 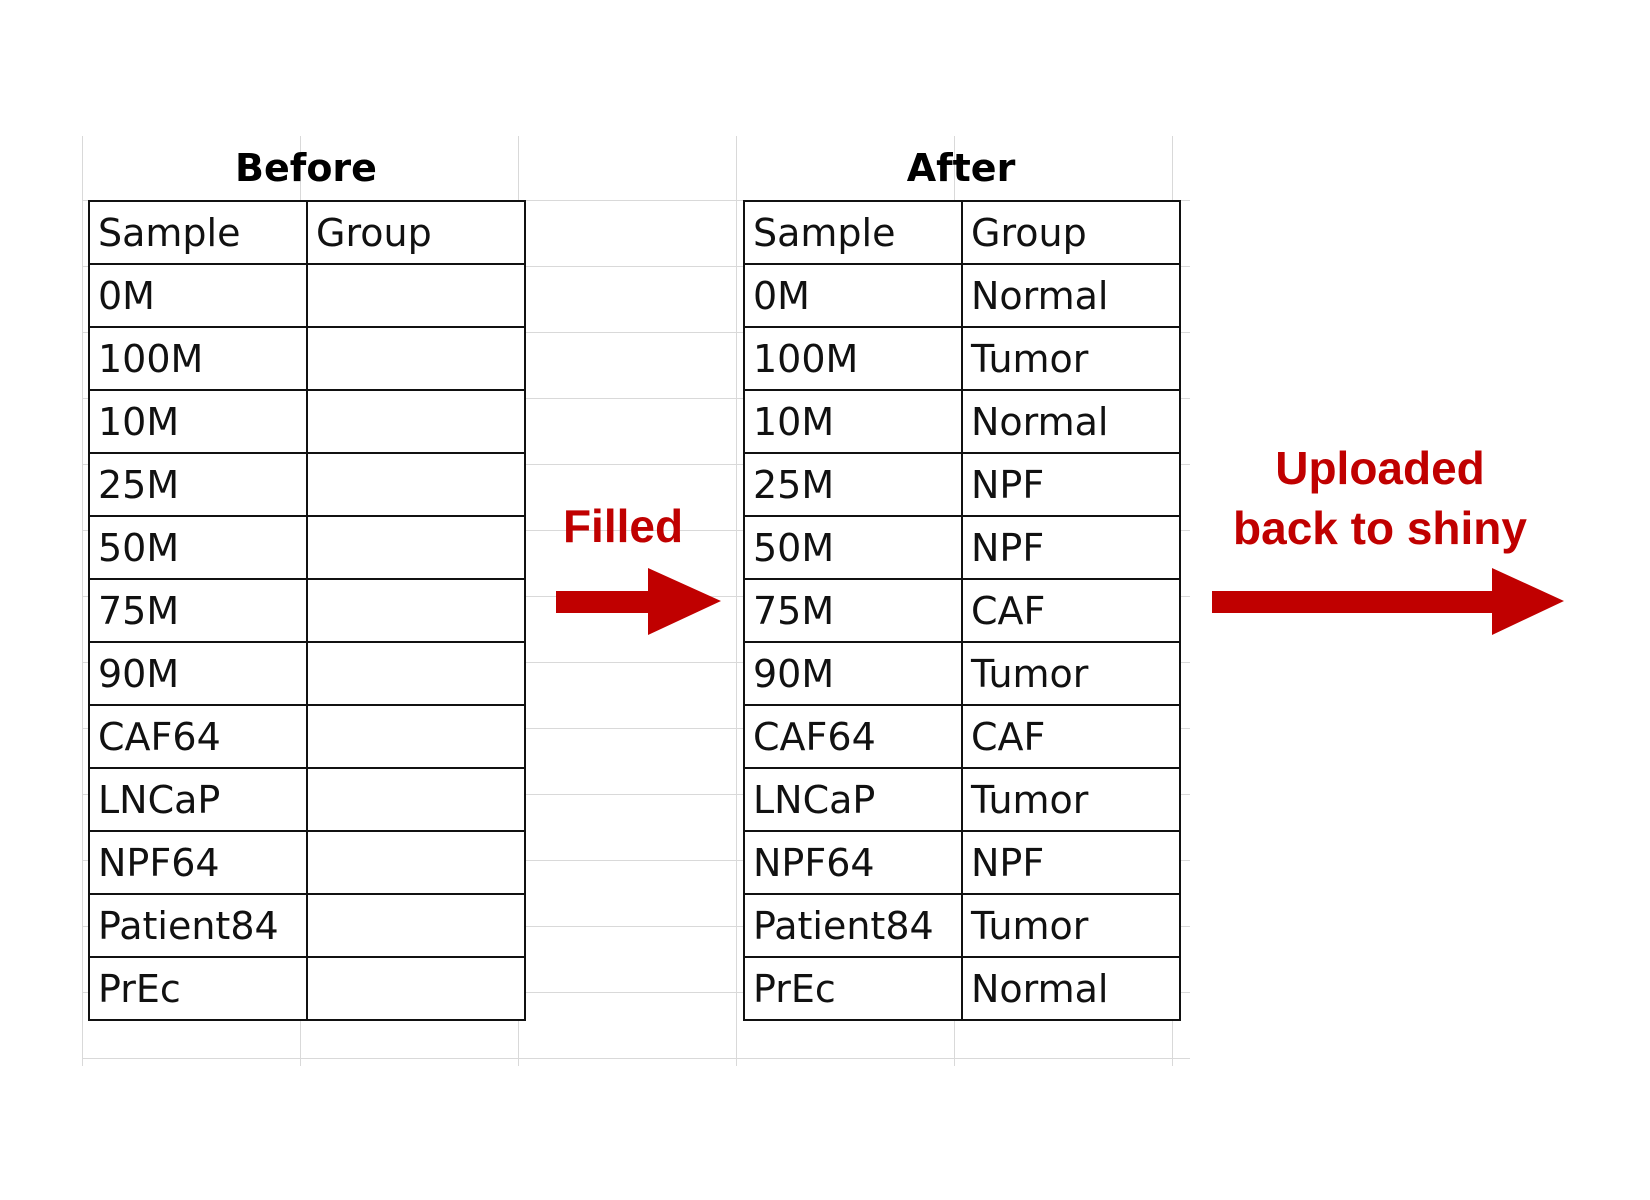 I want to click on table-row: 0M, so click(x=307, y=295).